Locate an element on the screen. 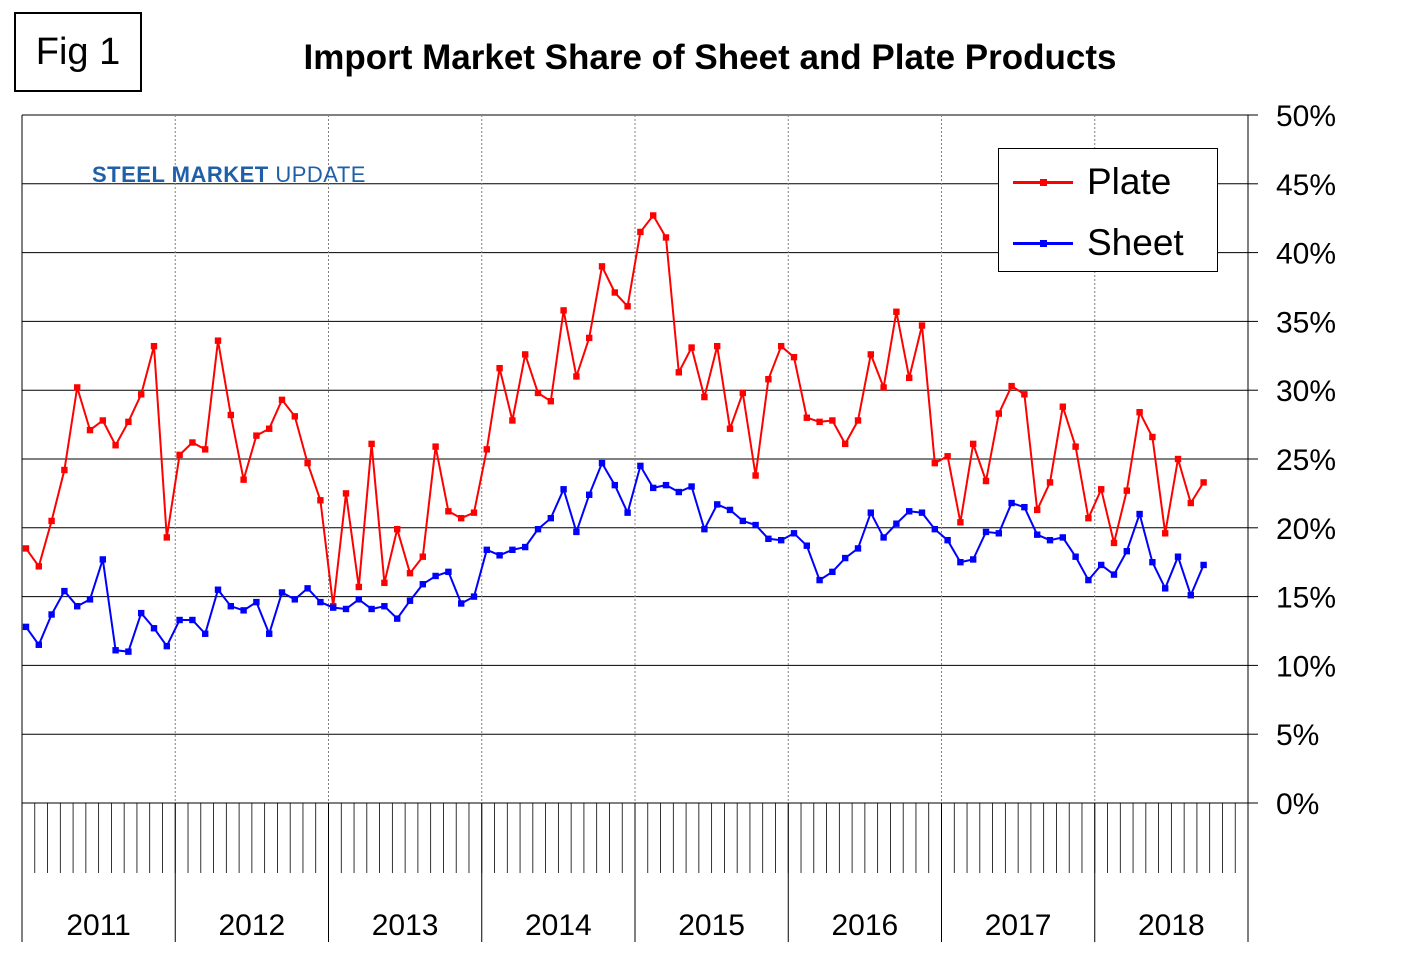 This screenshot has width=1420, height=973. y-tick-label: 25% is located at coordinates (1306, 460).